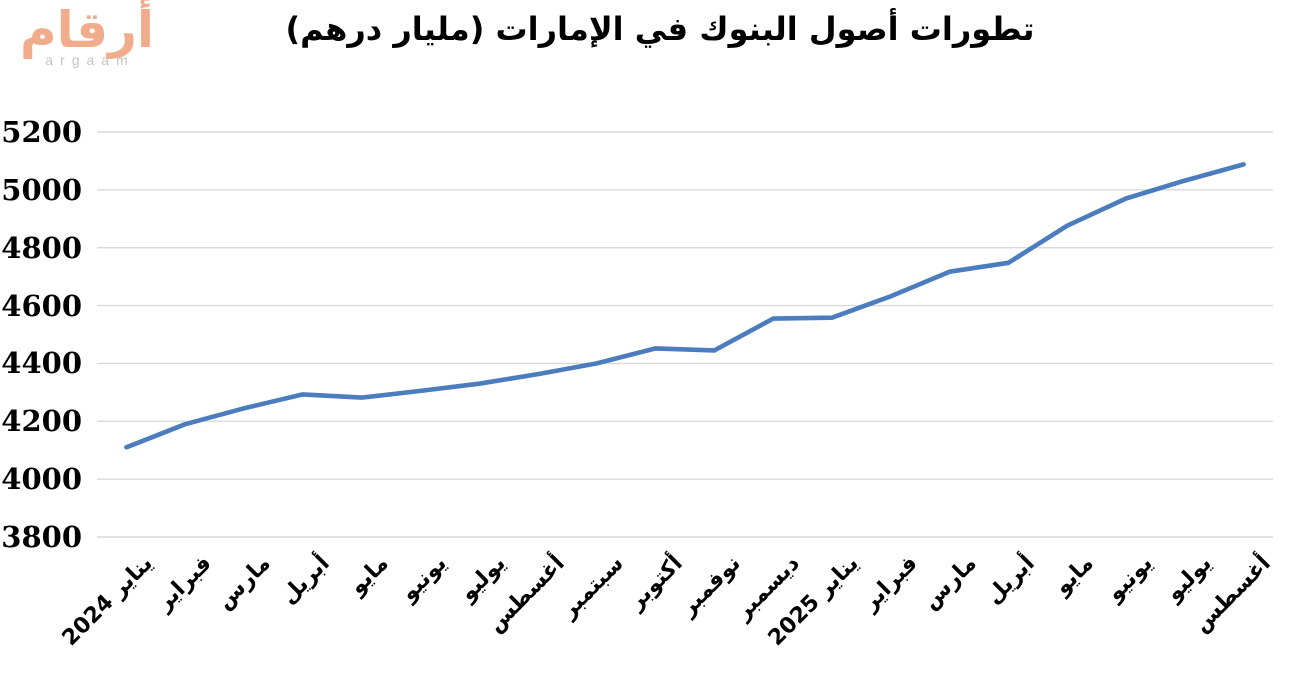 The width and height of the screenshot is (1290, 685). I want to click on y-tick-label: 4800, so click(41, 247).